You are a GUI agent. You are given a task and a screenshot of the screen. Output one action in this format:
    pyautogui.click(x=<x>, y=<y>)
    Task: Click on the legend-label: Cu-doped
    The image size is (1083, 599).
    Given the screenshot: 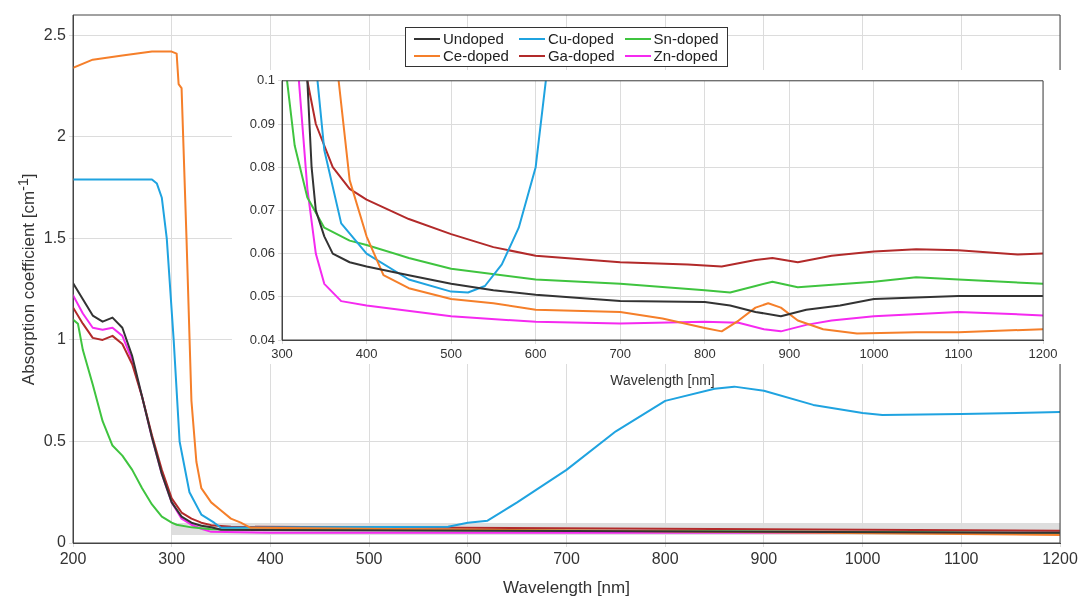 What is the action you would take?
    pyautogui.click(x=580, y=38)
    